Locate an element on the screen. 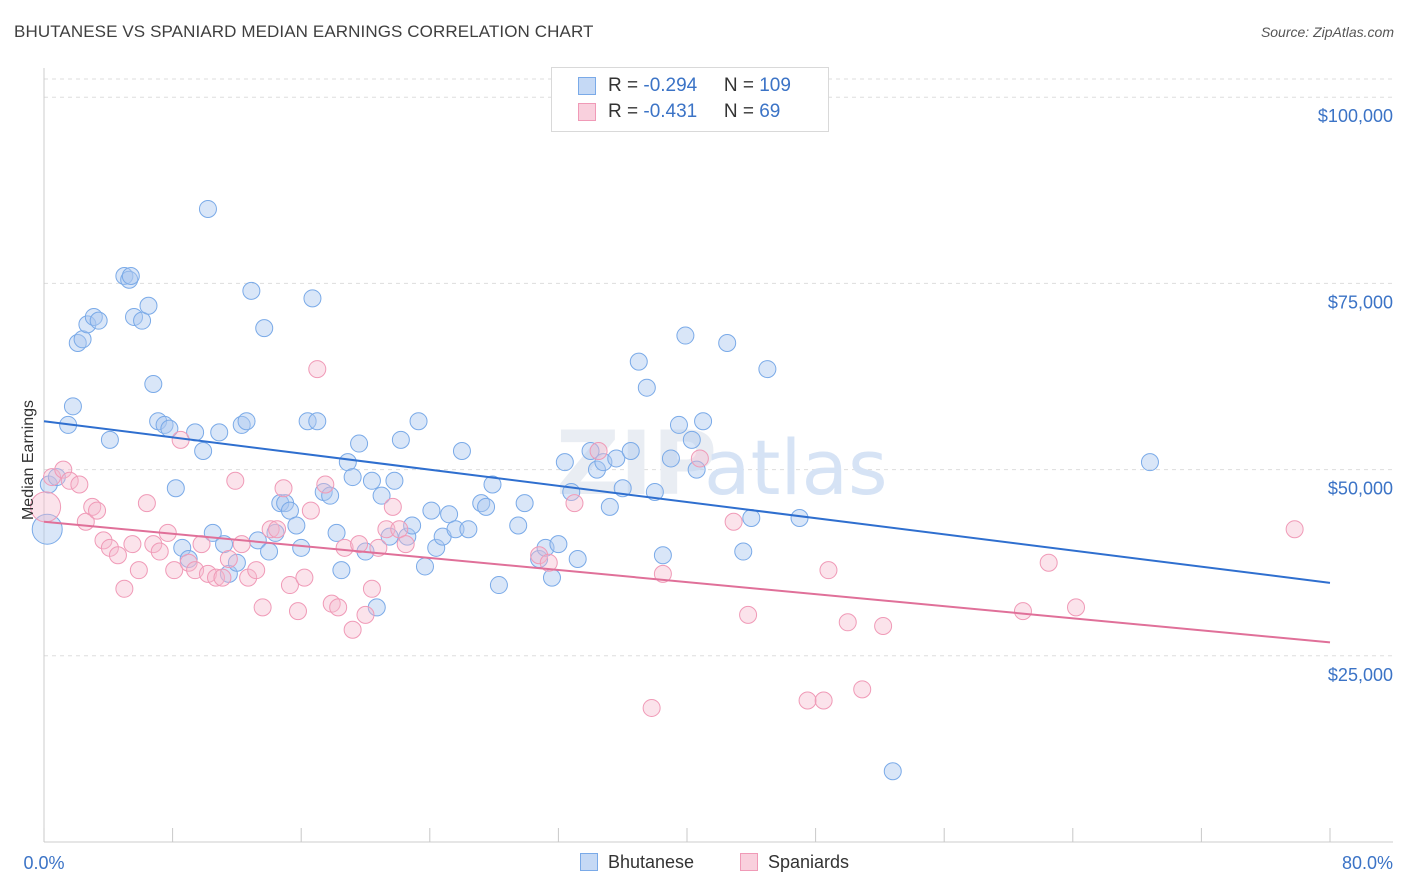  y-tick-label-3: $100,000 is located at coordinates (1355, 116).